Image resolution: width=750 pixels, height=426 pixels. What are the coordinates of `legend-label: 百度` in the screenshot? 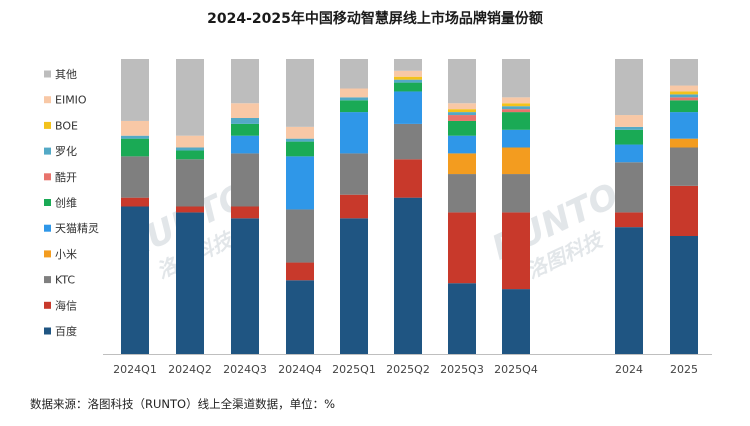 It's located at (66, 331).